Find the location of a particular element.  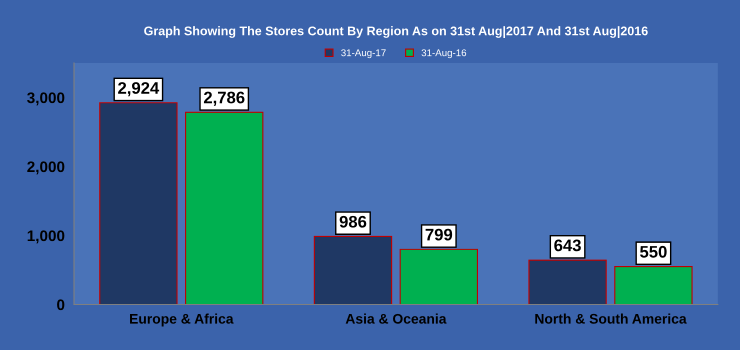

x-tick-label: Europe & Africa is located at coordinates (182, 320).